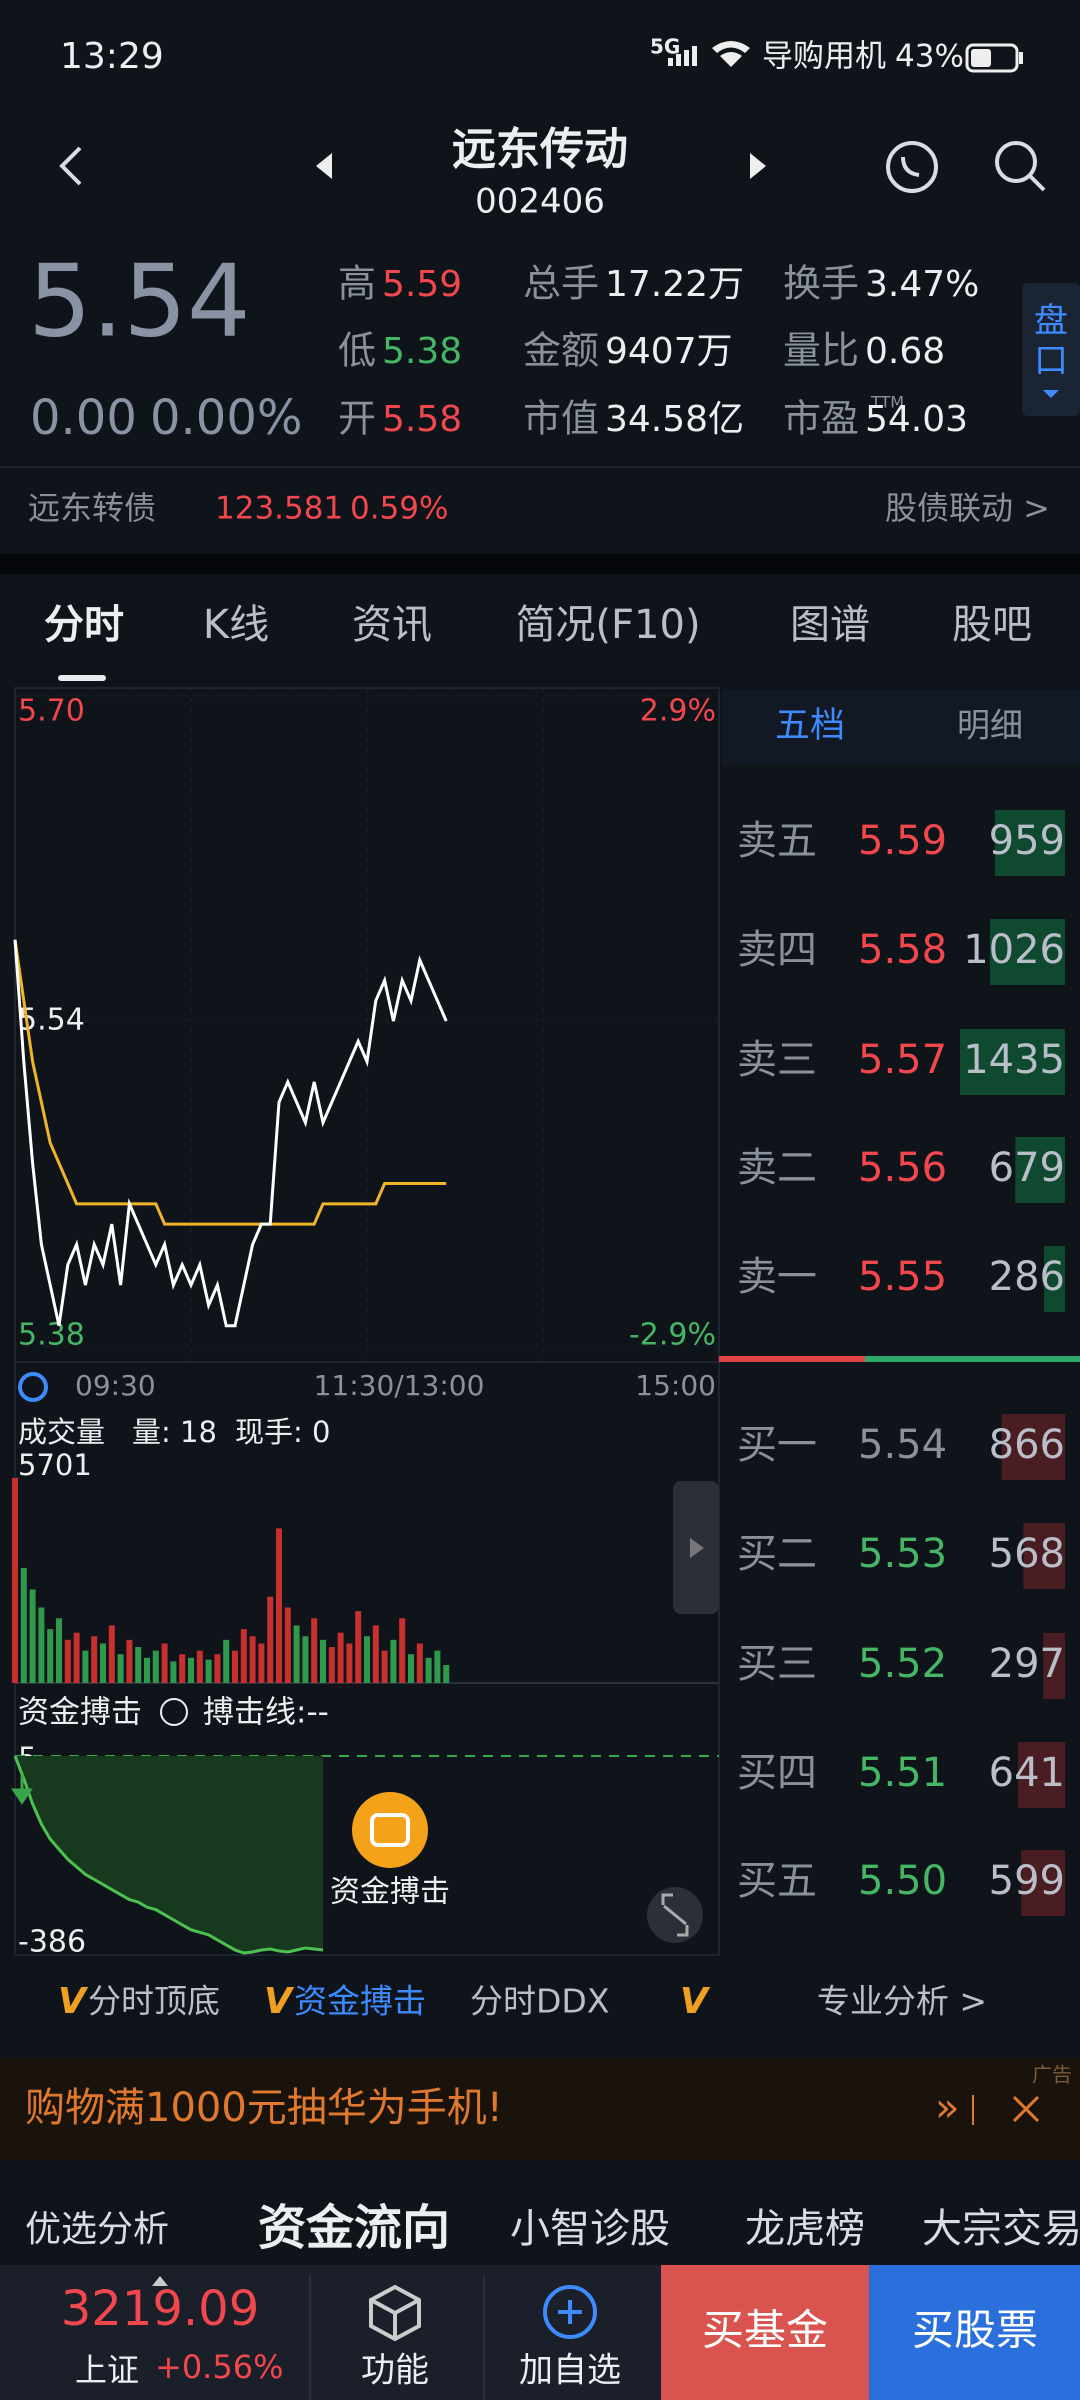 This screenshot has height=2400, width=1080. Describe the element at coordinates (902, 841) in the screenshot. I see `ob-price: 5.59` at that location.